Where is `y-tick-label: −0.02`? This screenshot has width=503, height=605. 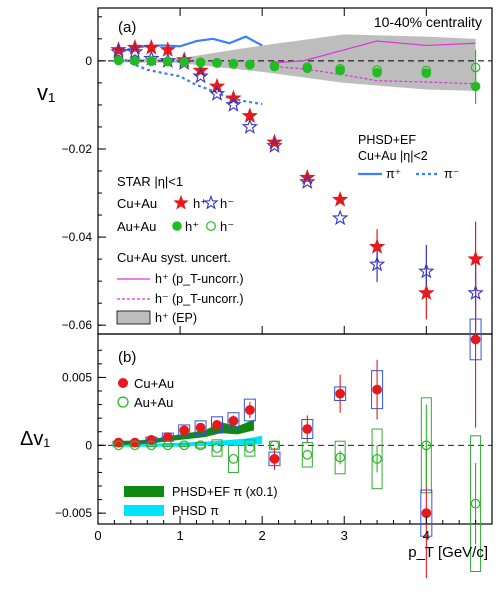 y-tick-label: −0.02 is located at coordinates (77, 149).